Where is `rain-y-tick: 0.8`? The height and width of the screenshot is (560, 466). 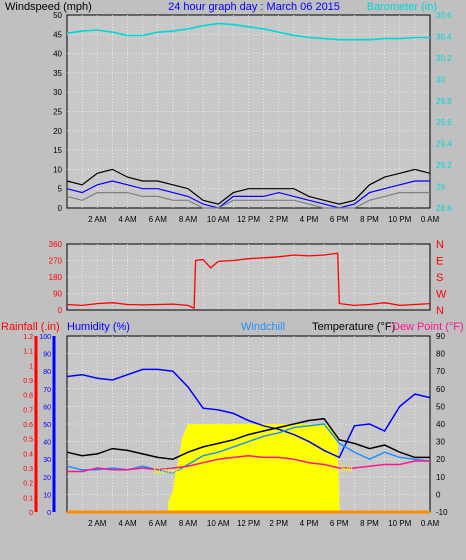 rain-y-tick: 0.8 is located at coordinates (28, 396).